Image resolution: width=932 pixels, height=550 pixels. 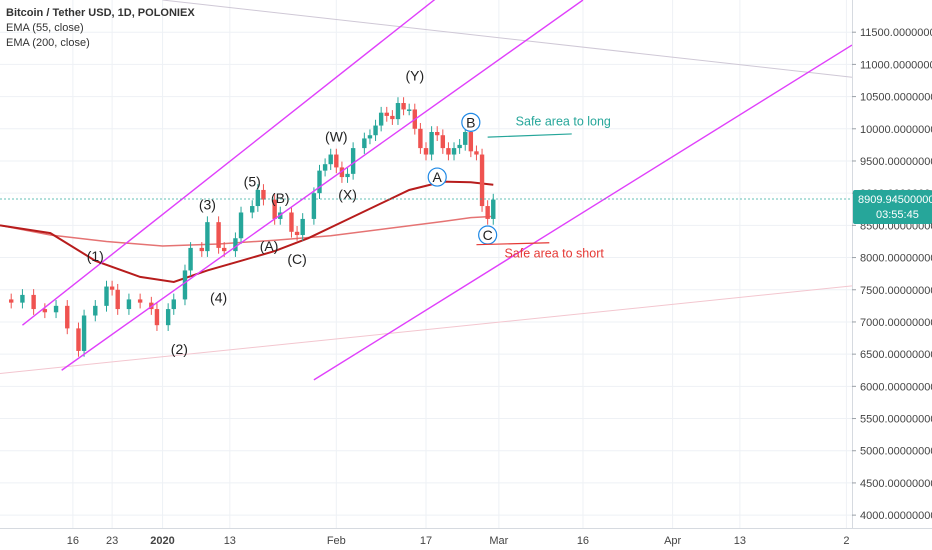 What do you see at coordinates (896, 452) in the screenshot?
I see `y-tick-label: 5000.00000000` at bounding box center [896, 452].